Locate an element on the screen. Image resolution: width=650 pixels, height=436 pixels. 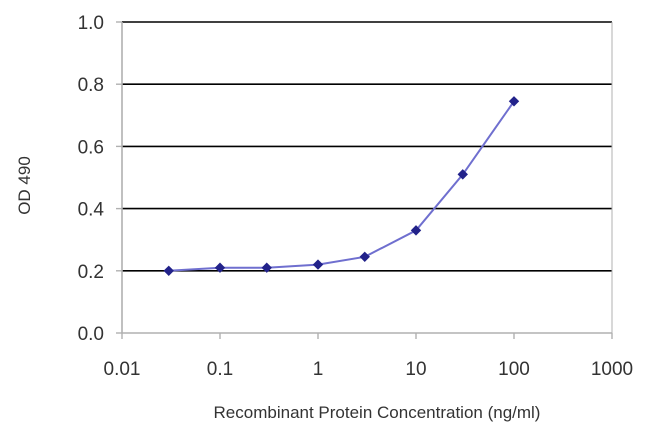
y-tick-label-3: 0.6 is located at coordinates (91, 147).